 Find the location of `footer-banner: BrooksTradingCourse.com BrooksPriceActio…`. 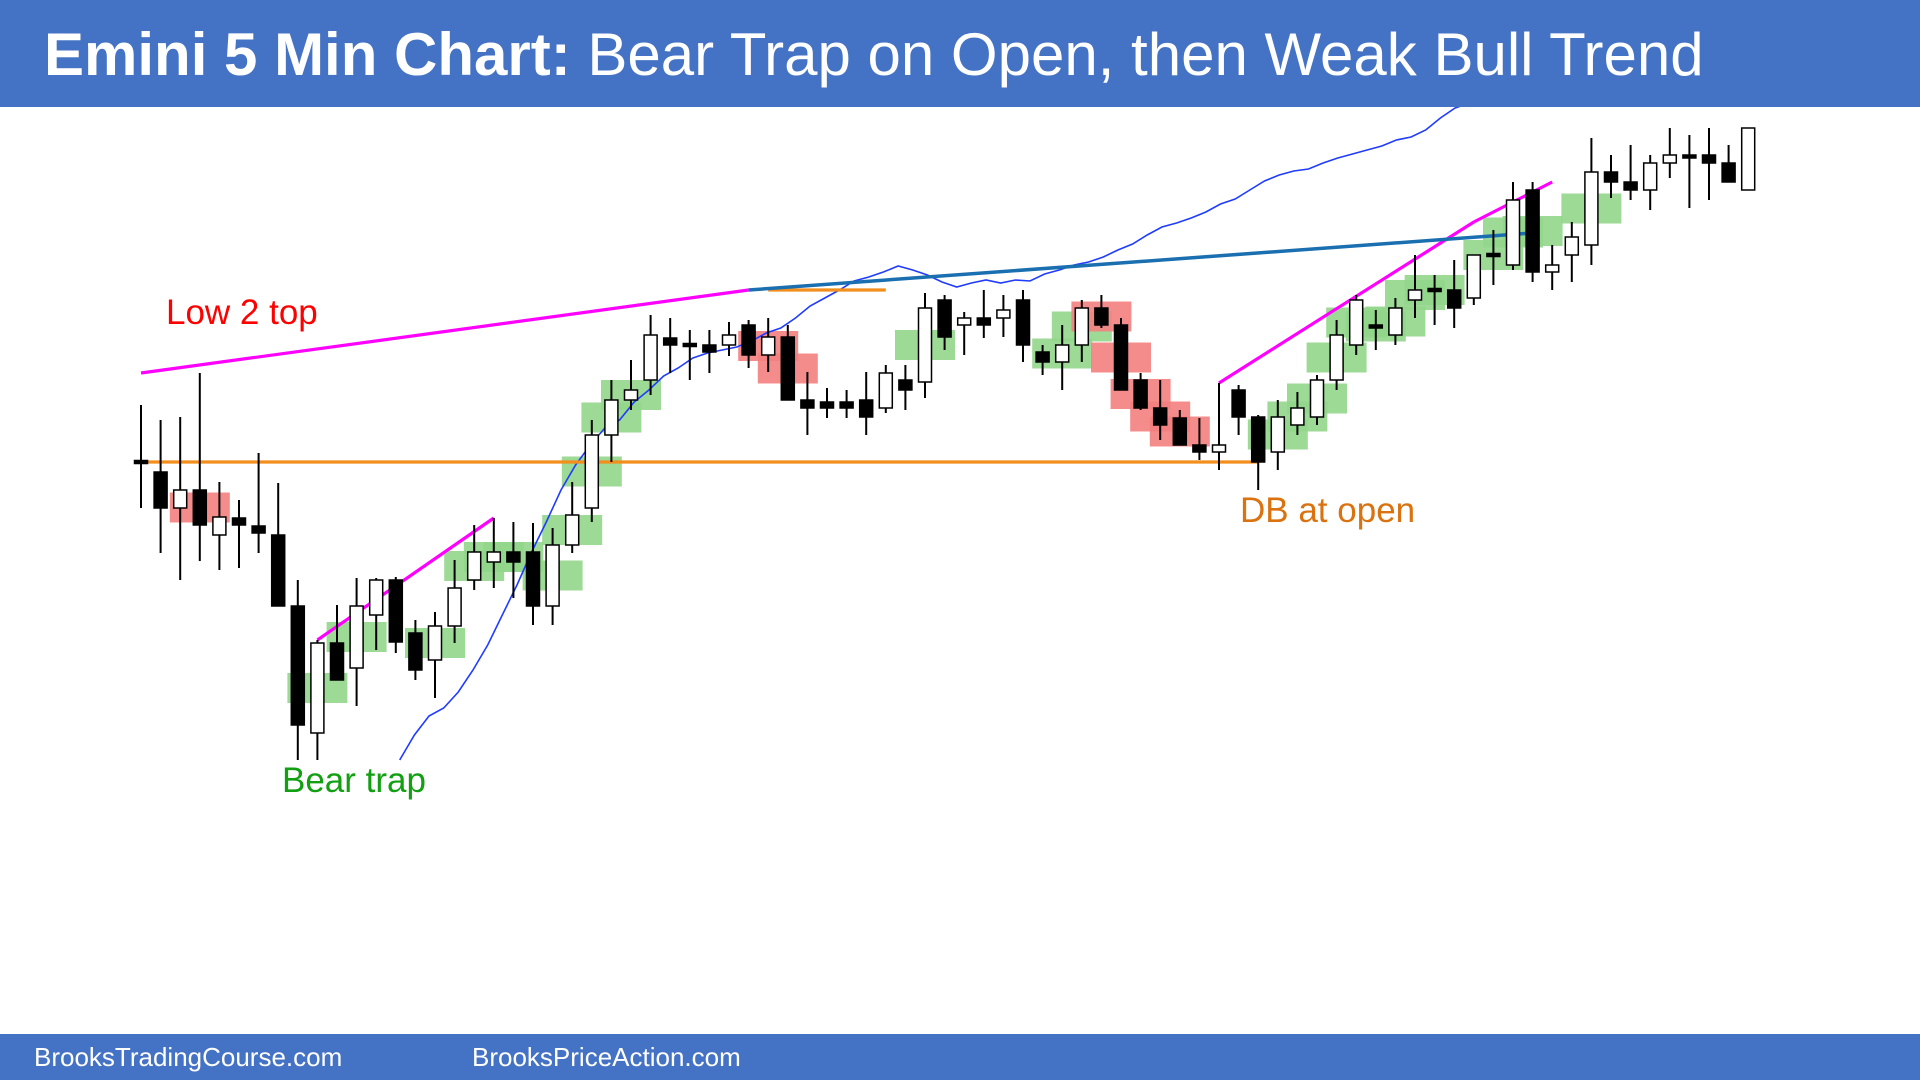

footer-banner: BrooksTradingCourse.com BrooksPriceActio… is located at coordinates (960, 1057).